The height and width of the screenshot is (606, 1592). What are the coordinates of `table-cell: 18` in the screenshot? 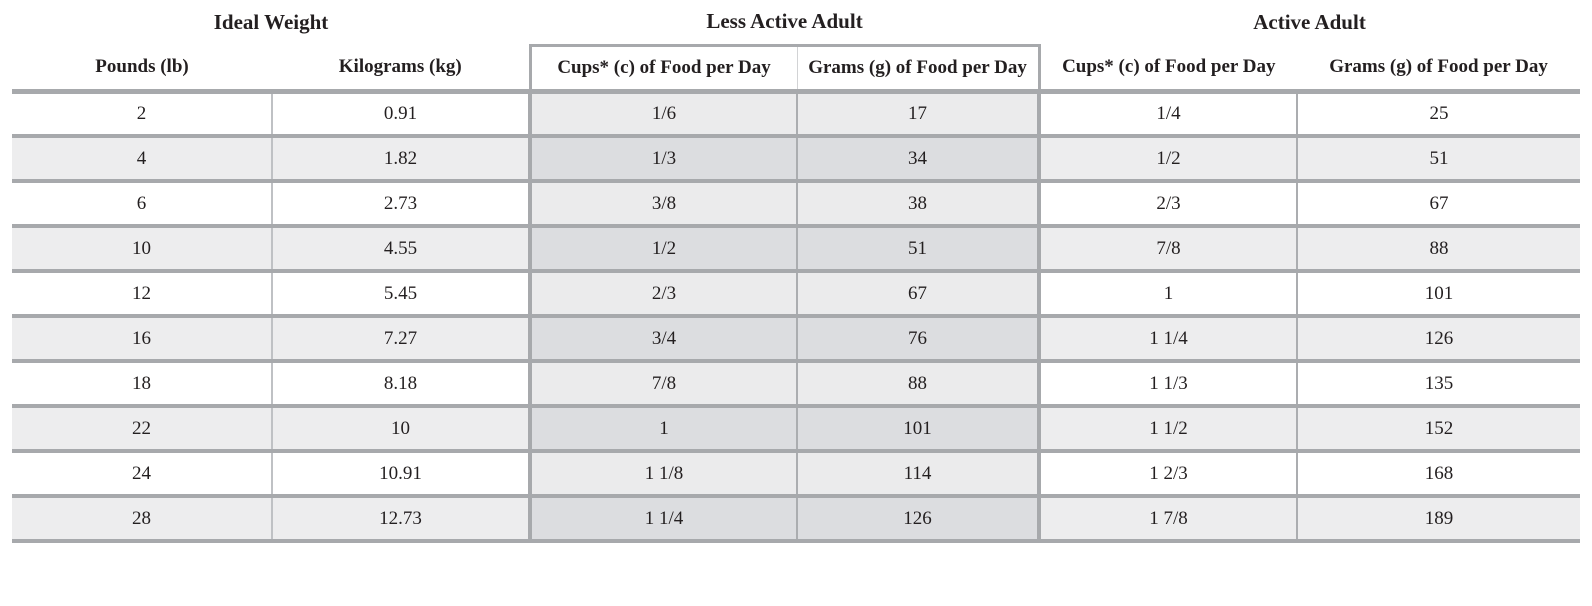 It's located at (142, 382).